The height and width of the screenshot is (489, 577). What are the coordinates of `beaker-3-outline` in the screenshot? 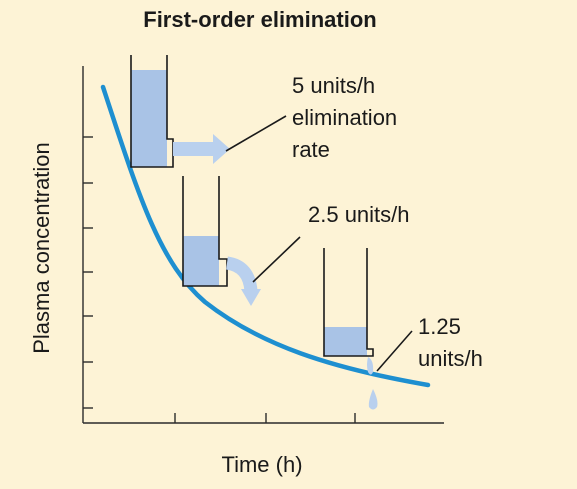 It's located at (348, 302).